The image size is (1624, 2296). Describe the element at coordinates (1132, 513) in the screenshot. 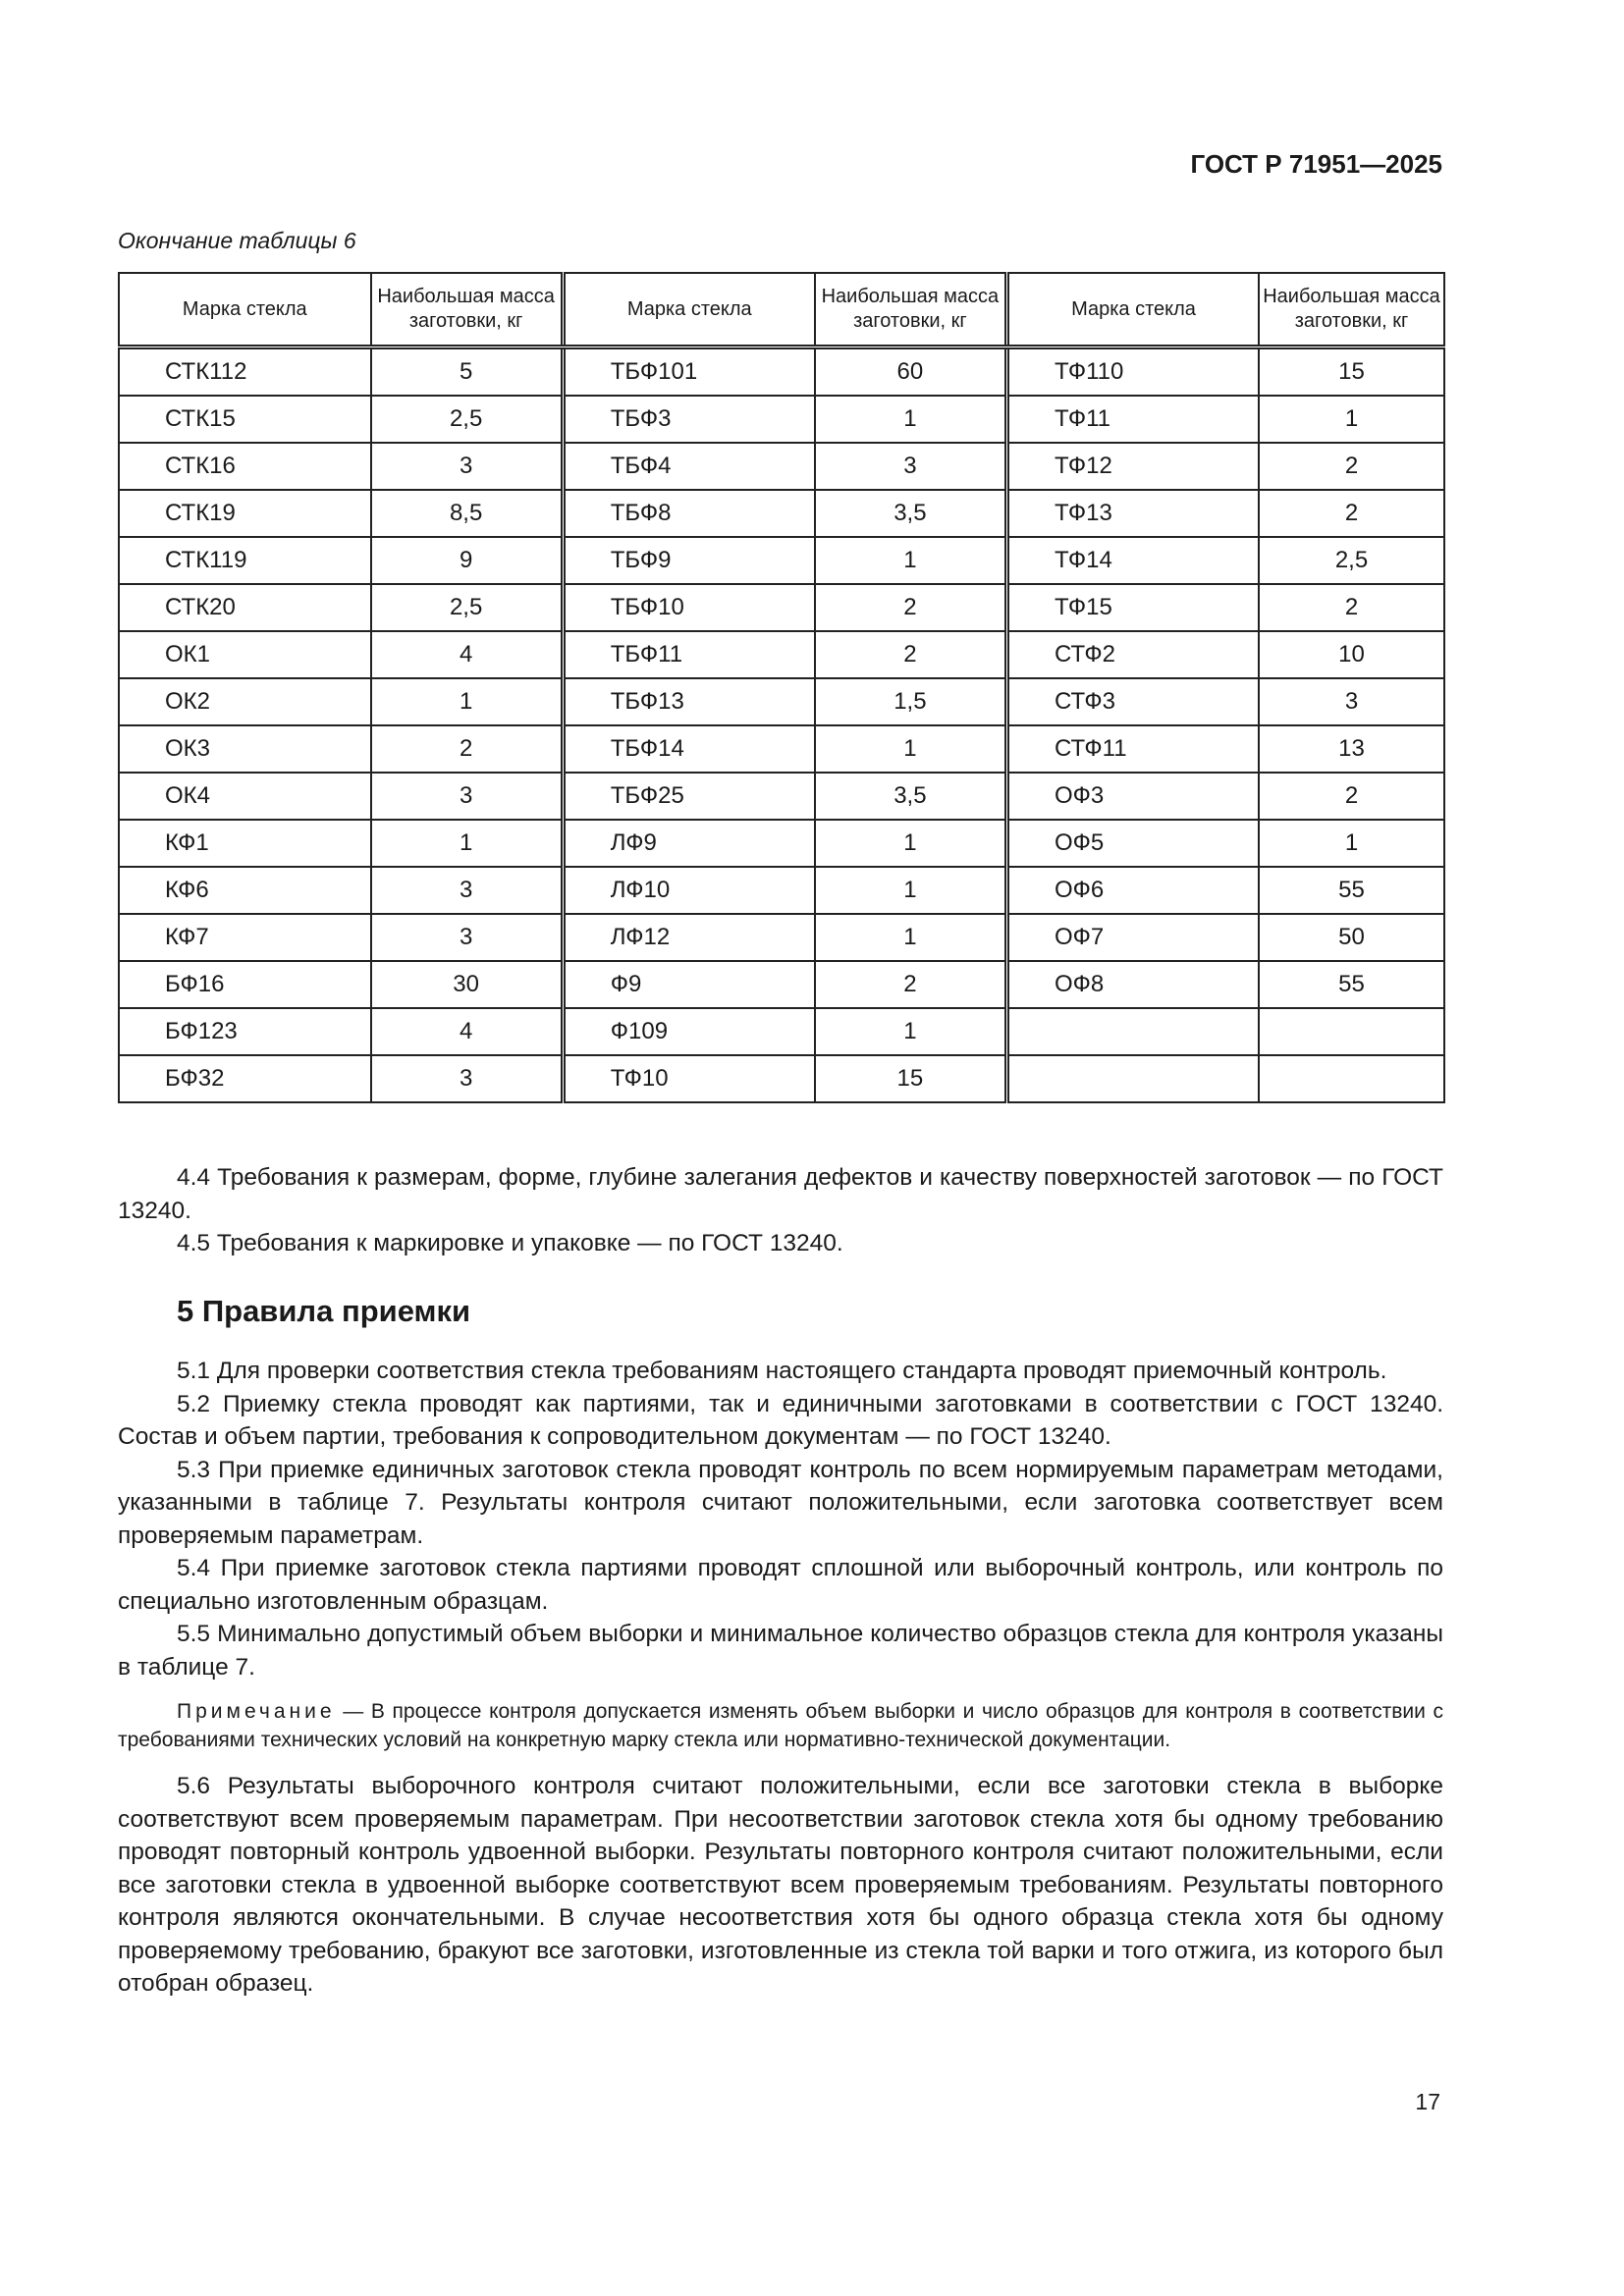

I see `grade-cell: ТФ13` at that location.